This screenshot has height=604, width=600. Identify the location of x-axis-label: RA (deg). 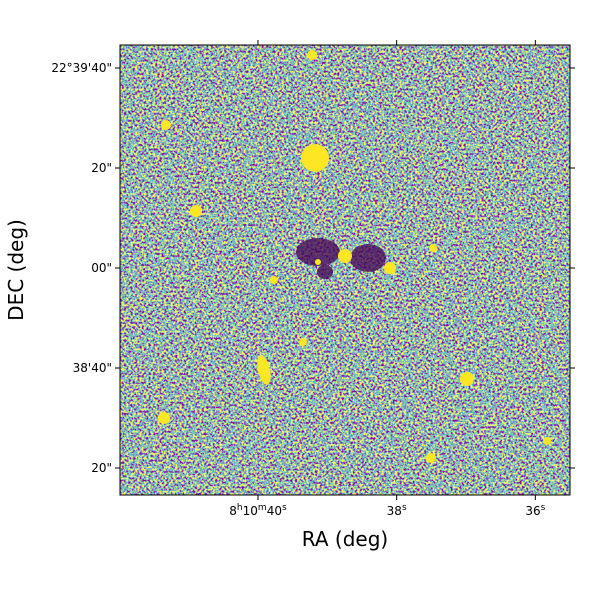
(345, 539).